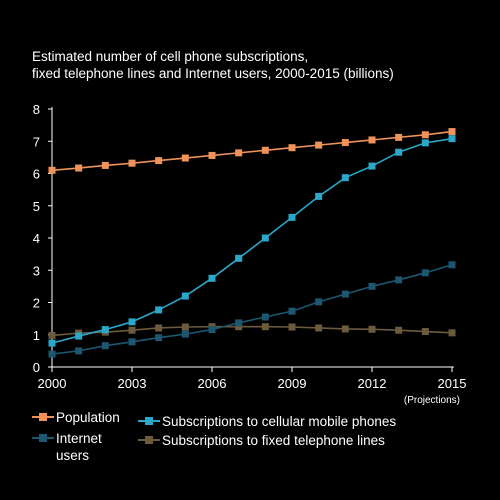 This screenshot has width=500, height=500. Describe the element at coordinates (36, 367) in the screenshot. I see `y-tick-label: 0` at that location.